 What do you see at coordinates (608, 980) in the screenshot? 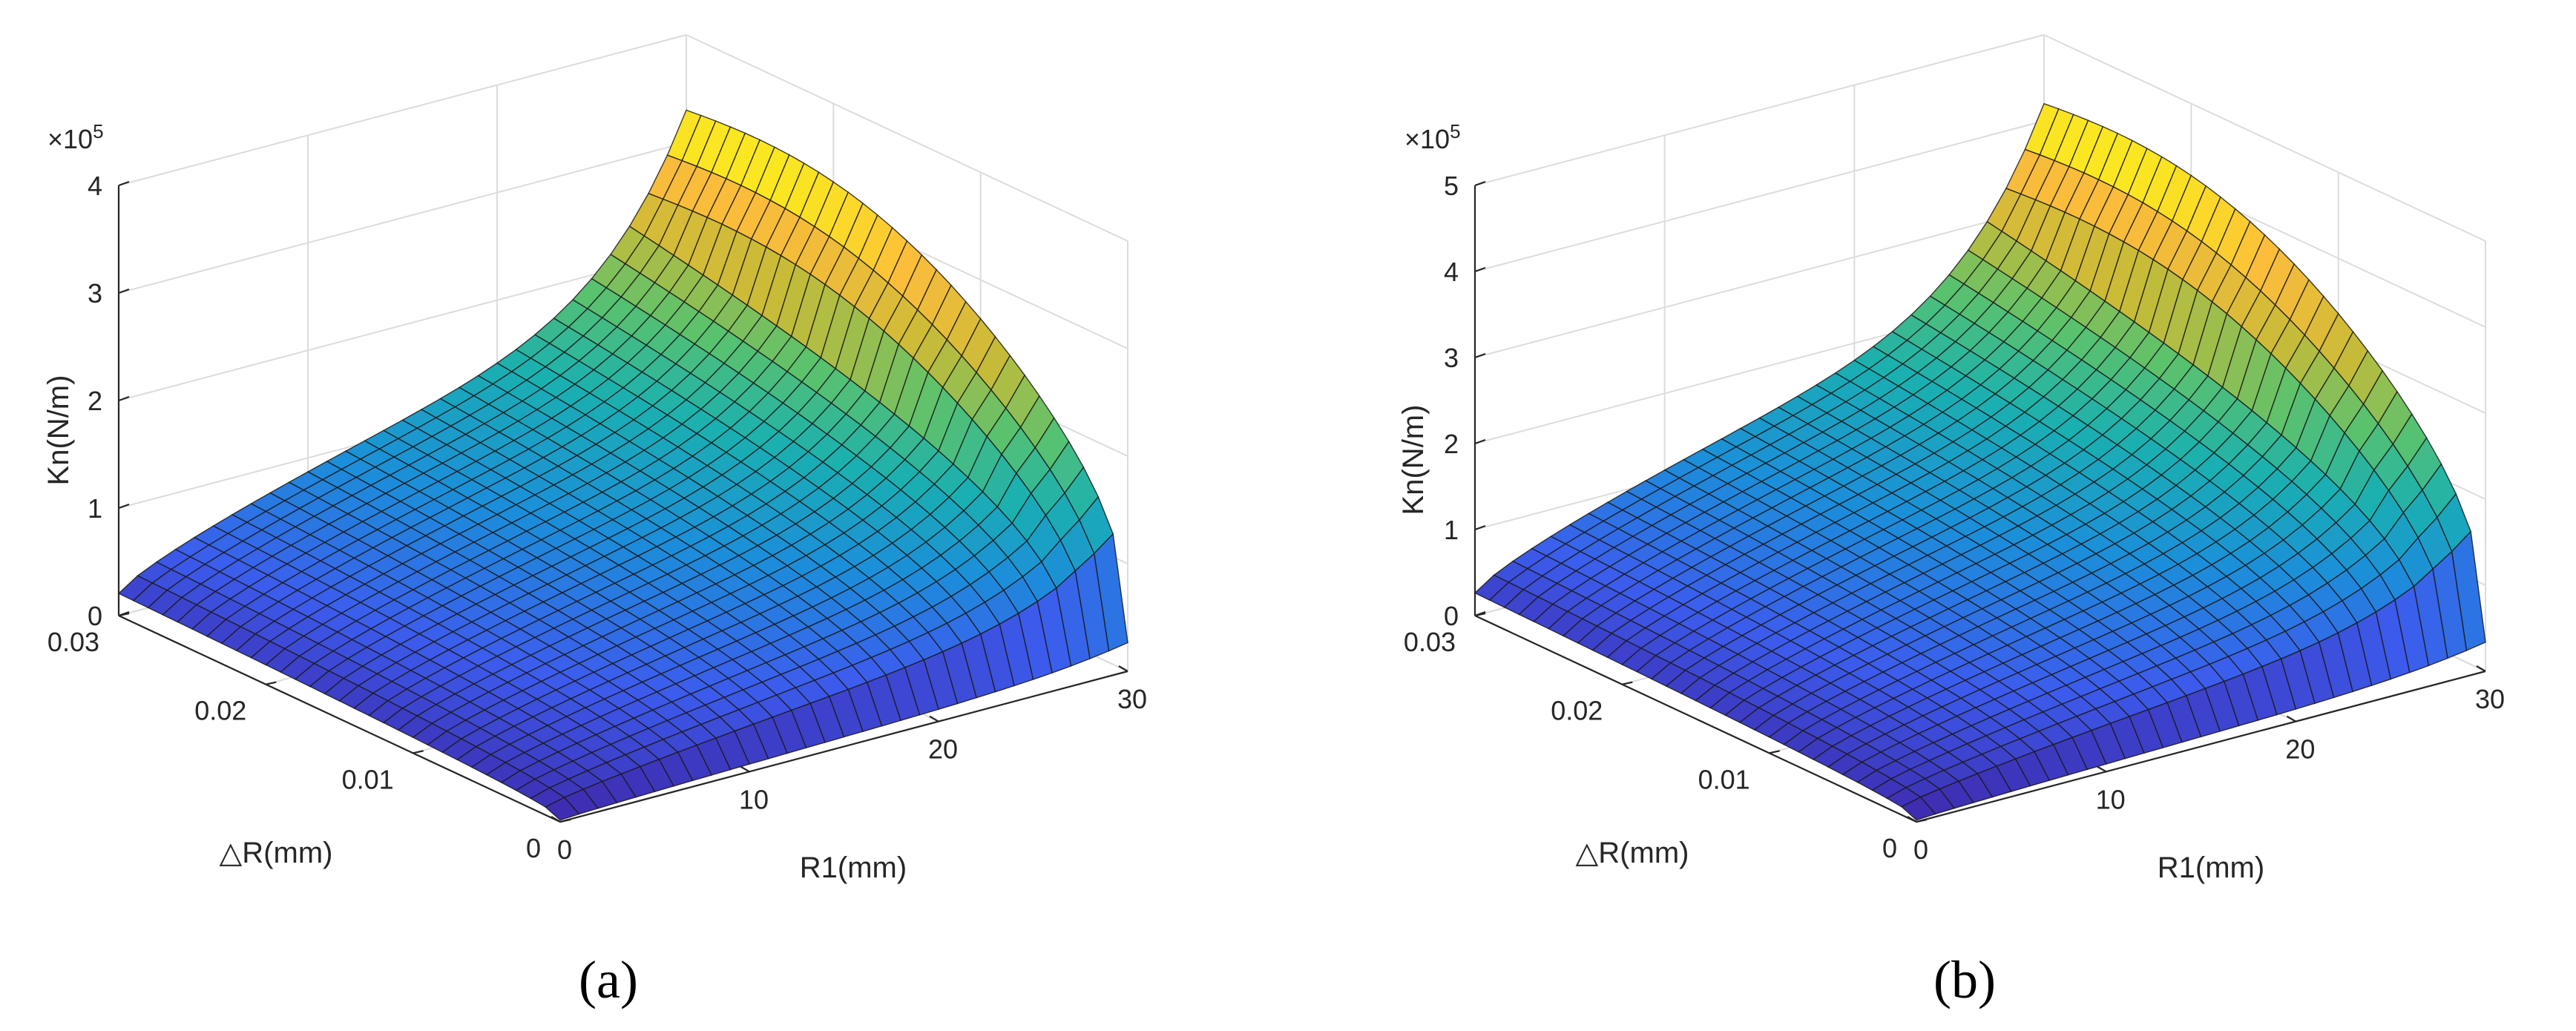
I see `panel-caption: (a)` at bounding box center [608, 980].